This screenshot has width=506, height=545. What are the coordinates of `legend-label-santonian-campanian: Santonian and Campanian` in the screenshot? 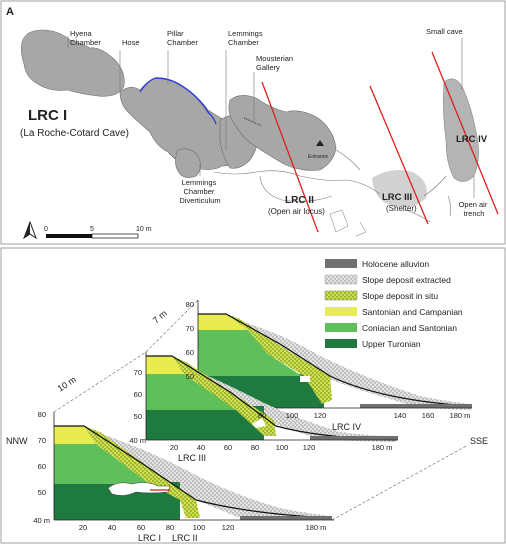 It's located at (412, 312).